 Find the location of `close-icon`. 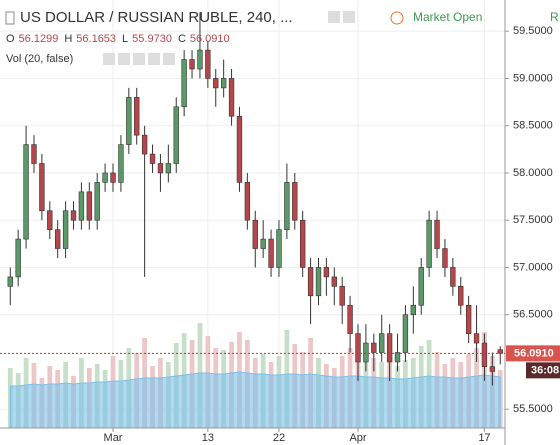

close-icon is located at coordinates (349, 17).